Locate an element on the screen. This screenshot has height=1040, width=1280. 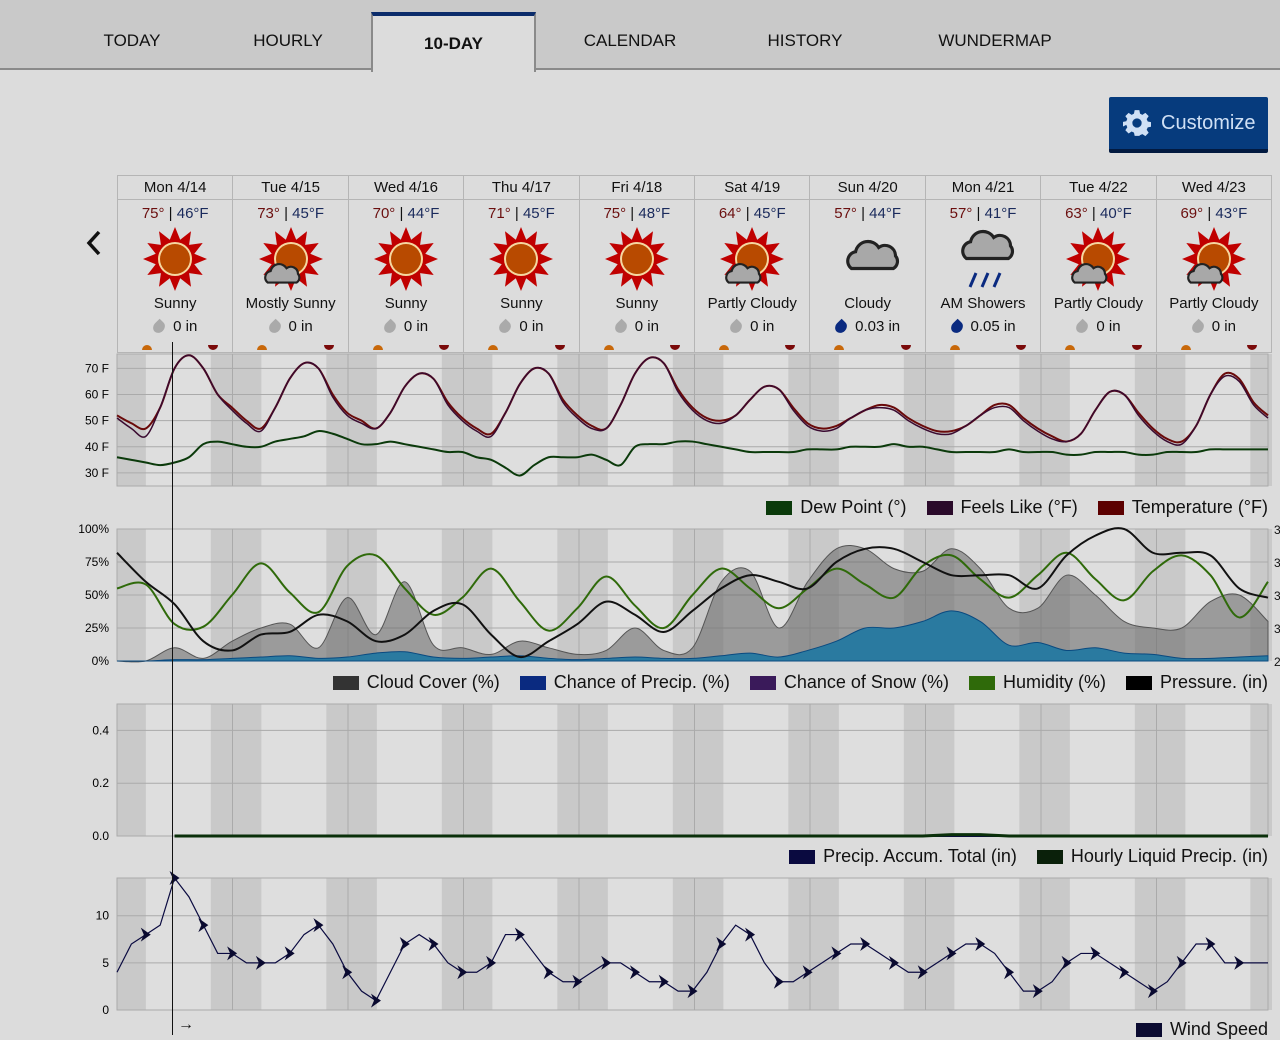
legend-item: Pressure. (in) is located at coordinates (1196, 682).